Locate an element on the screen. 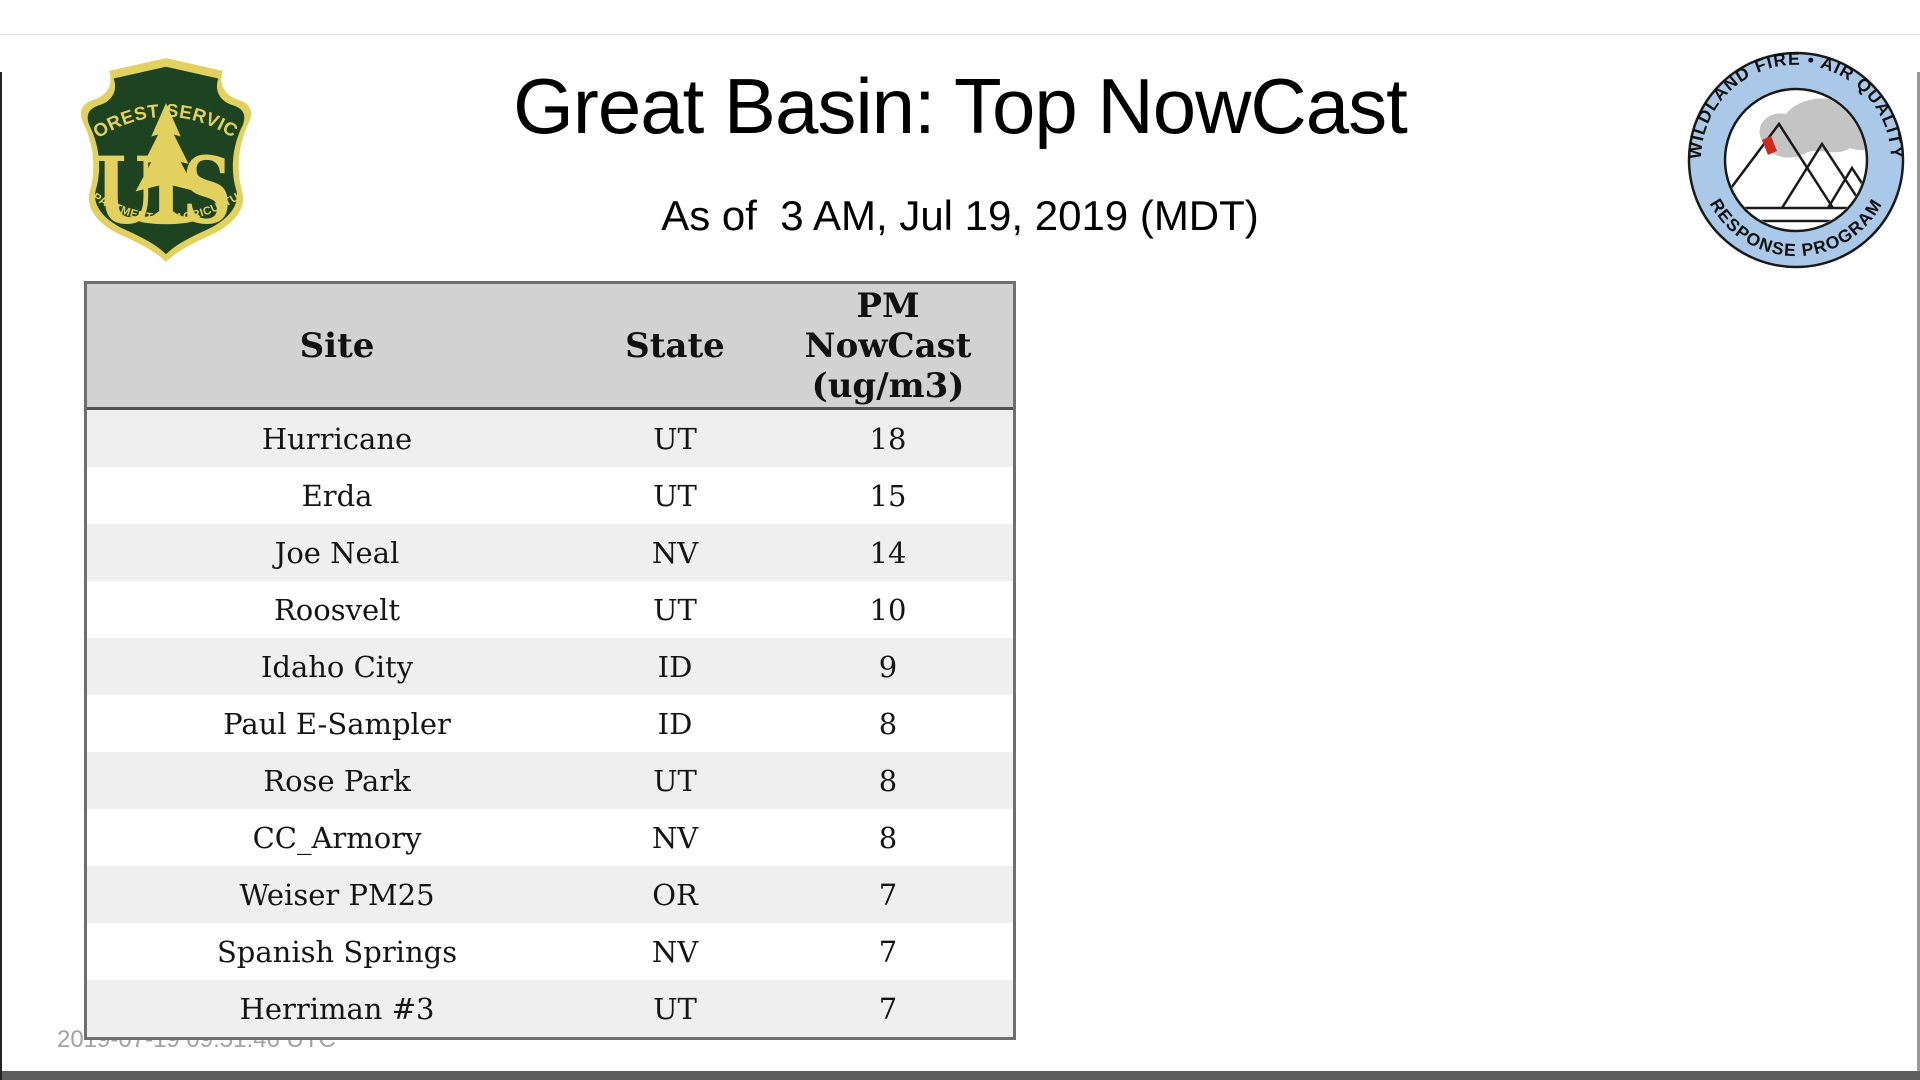  pm-header-line-1: PM is located at coordinates (888, 305).